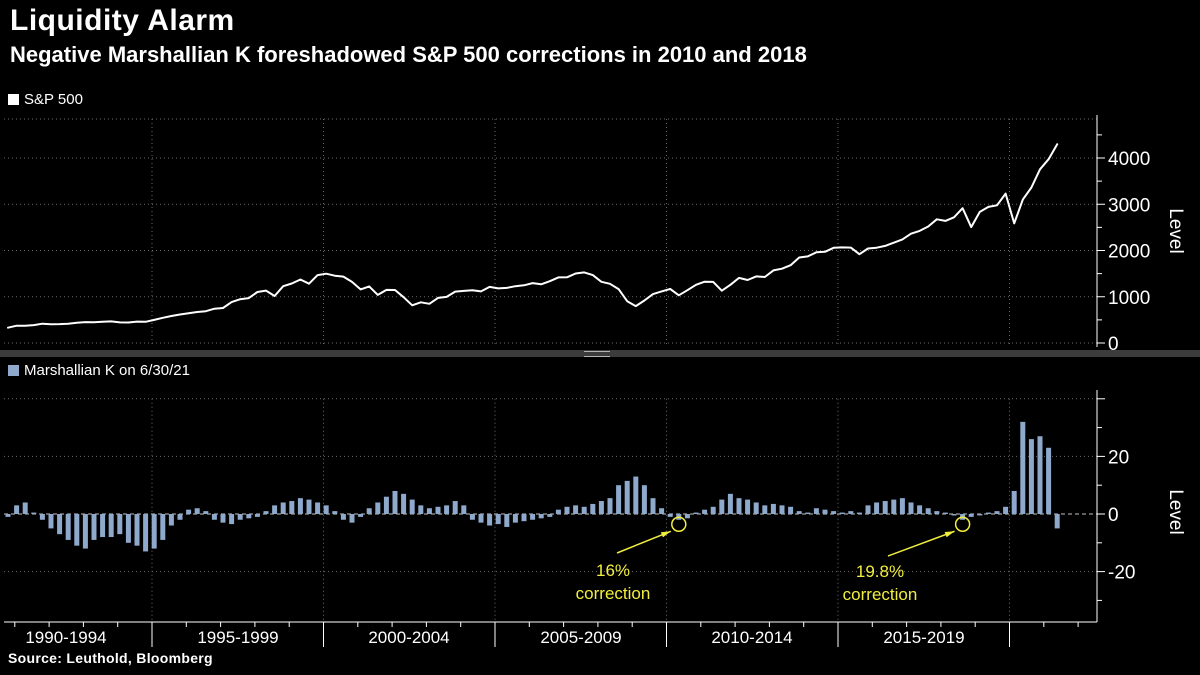 The image size is (1200, 675). What do you see at coordinates (665, 534) in the screenshot?
I see `annotation-arrowhead` at bounding box center [665, 534].